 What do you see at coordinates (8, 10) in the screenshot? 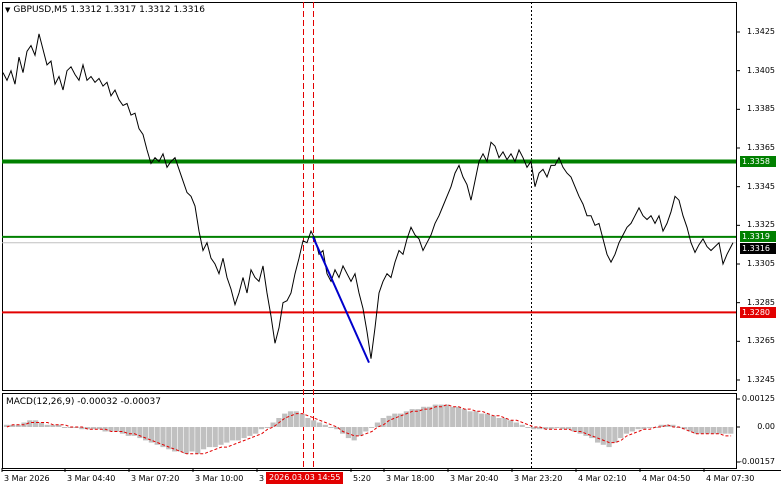
I see `collapse-arrow-icon: ▼` at bounding box center [8, 10].